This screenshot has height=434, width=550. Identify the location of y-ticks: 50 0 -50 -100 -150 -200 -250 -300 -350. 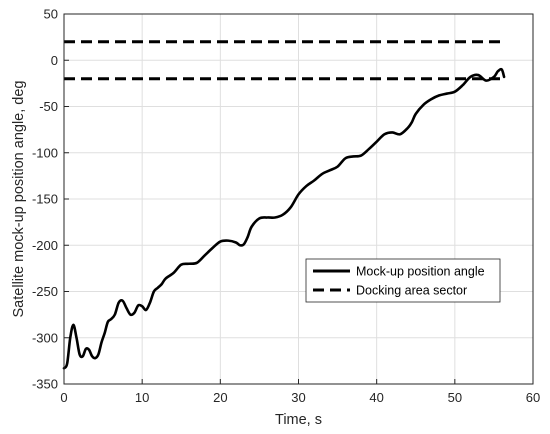
(50, 199).